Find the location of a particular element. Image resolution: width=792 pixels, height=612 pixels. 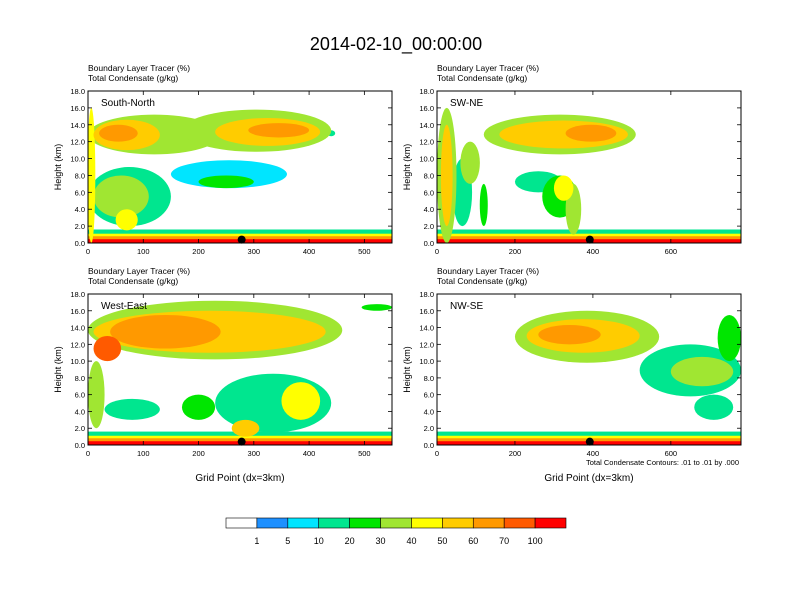

x-tick-label: 200 is located at coordinates (198, 453).